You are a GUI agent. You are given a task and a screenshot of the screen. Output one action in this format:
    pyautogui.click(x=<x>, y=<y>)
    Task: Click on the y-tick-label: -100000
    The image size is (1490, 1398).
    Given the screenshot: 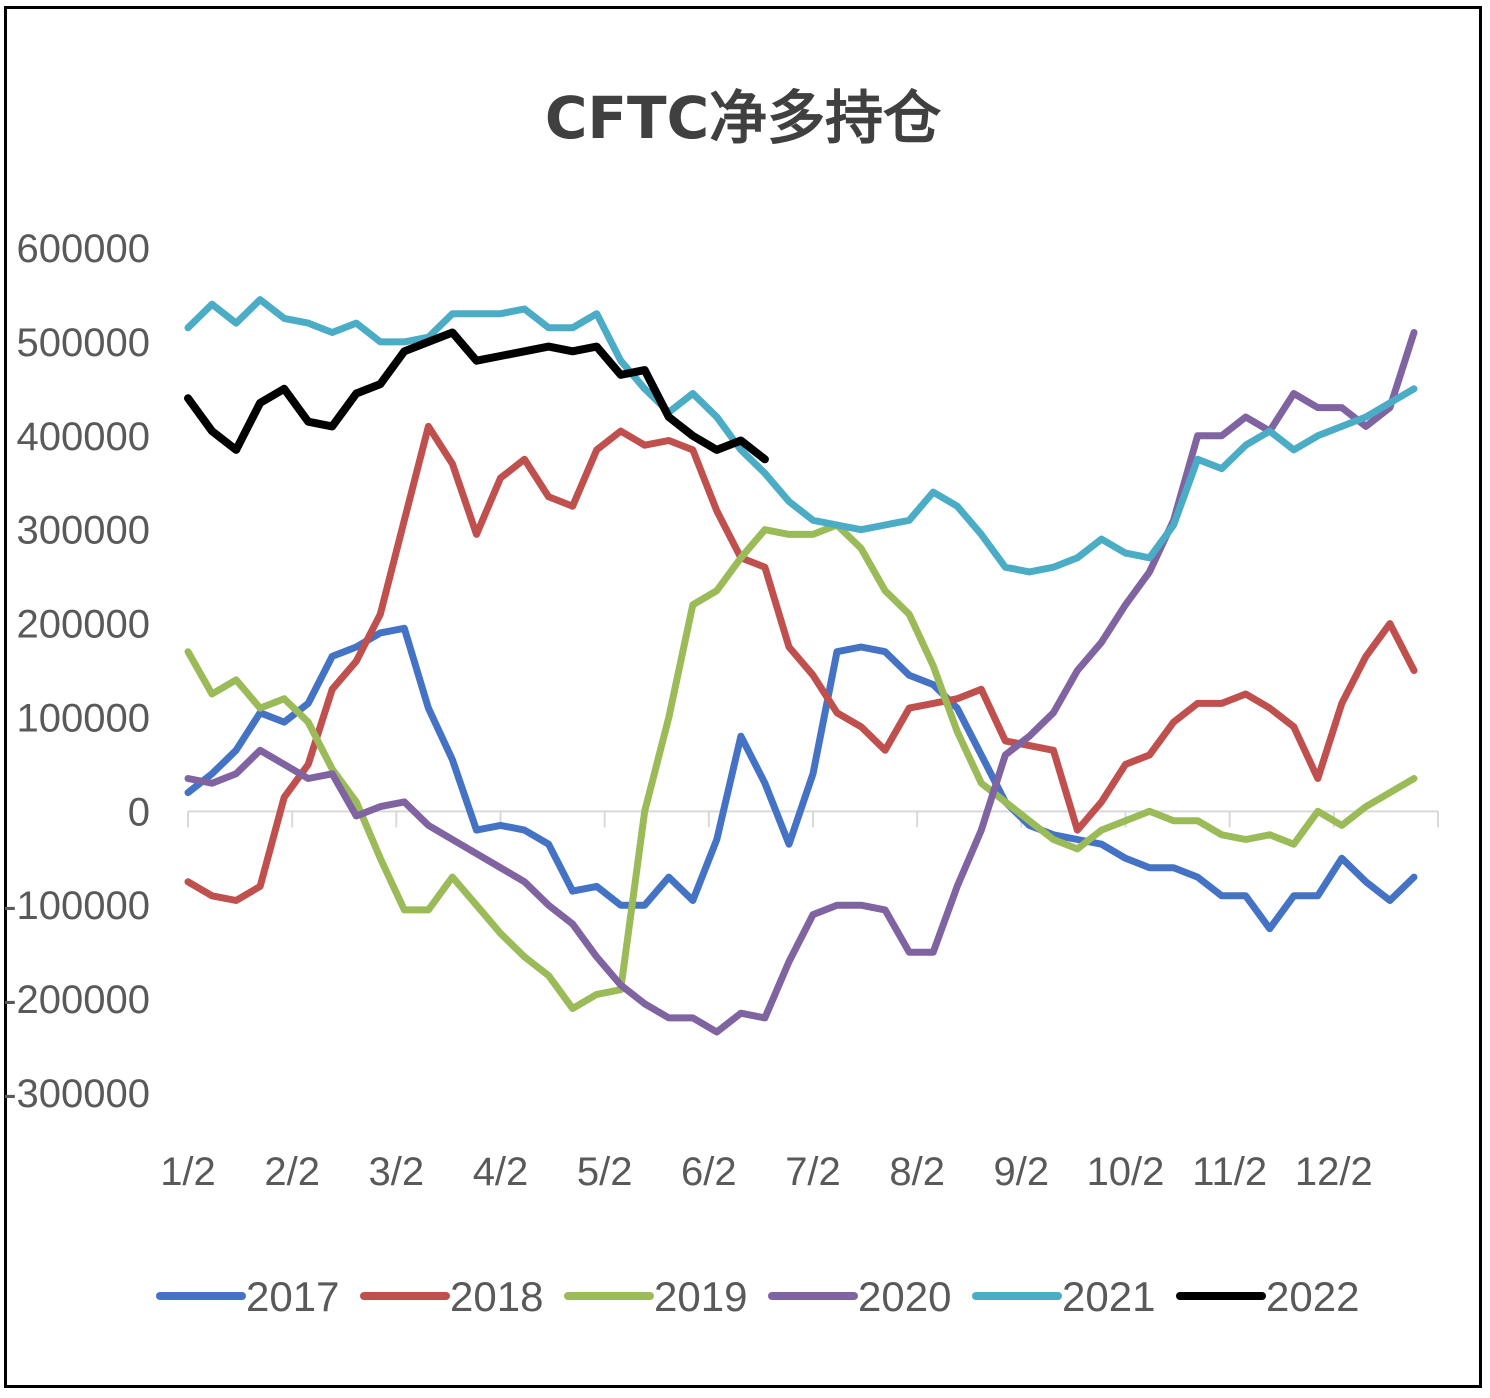 What is the action you would take?
    pyautogui.click(x=76, y=906)
    